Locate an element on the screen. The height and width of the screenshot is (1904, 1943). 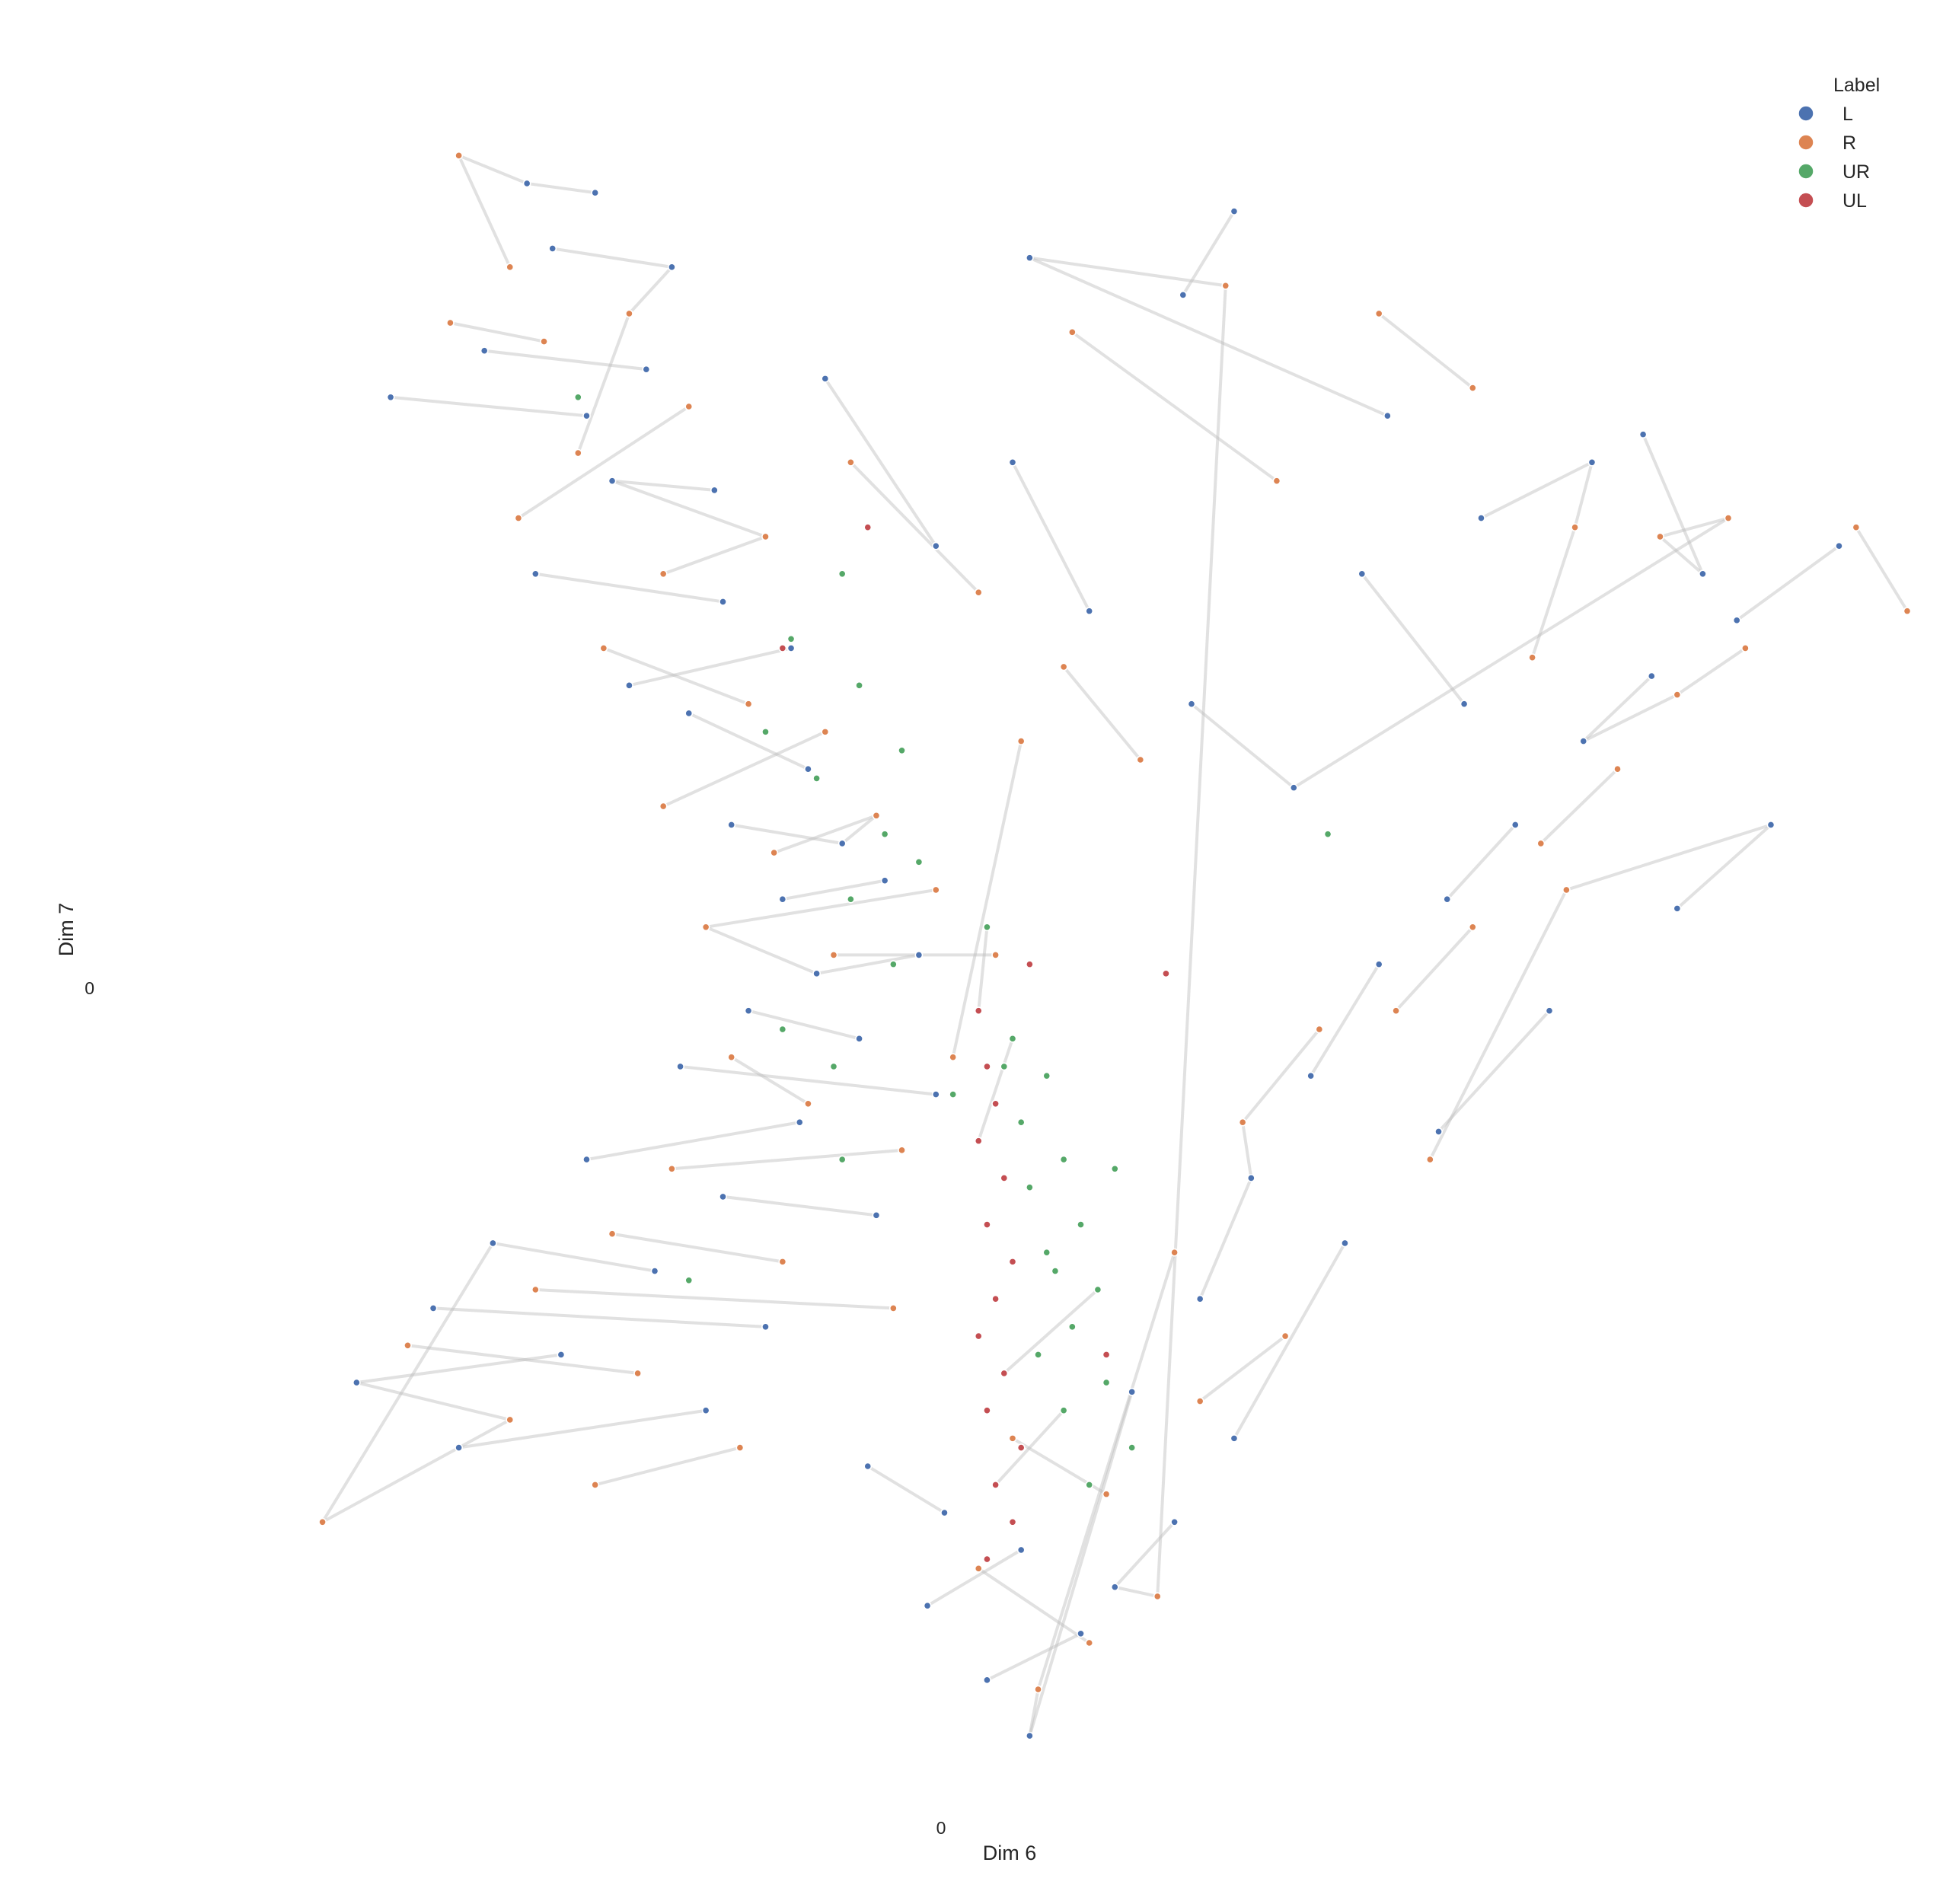
legend-item-ul: UL is located at coordinates (1832, 201).